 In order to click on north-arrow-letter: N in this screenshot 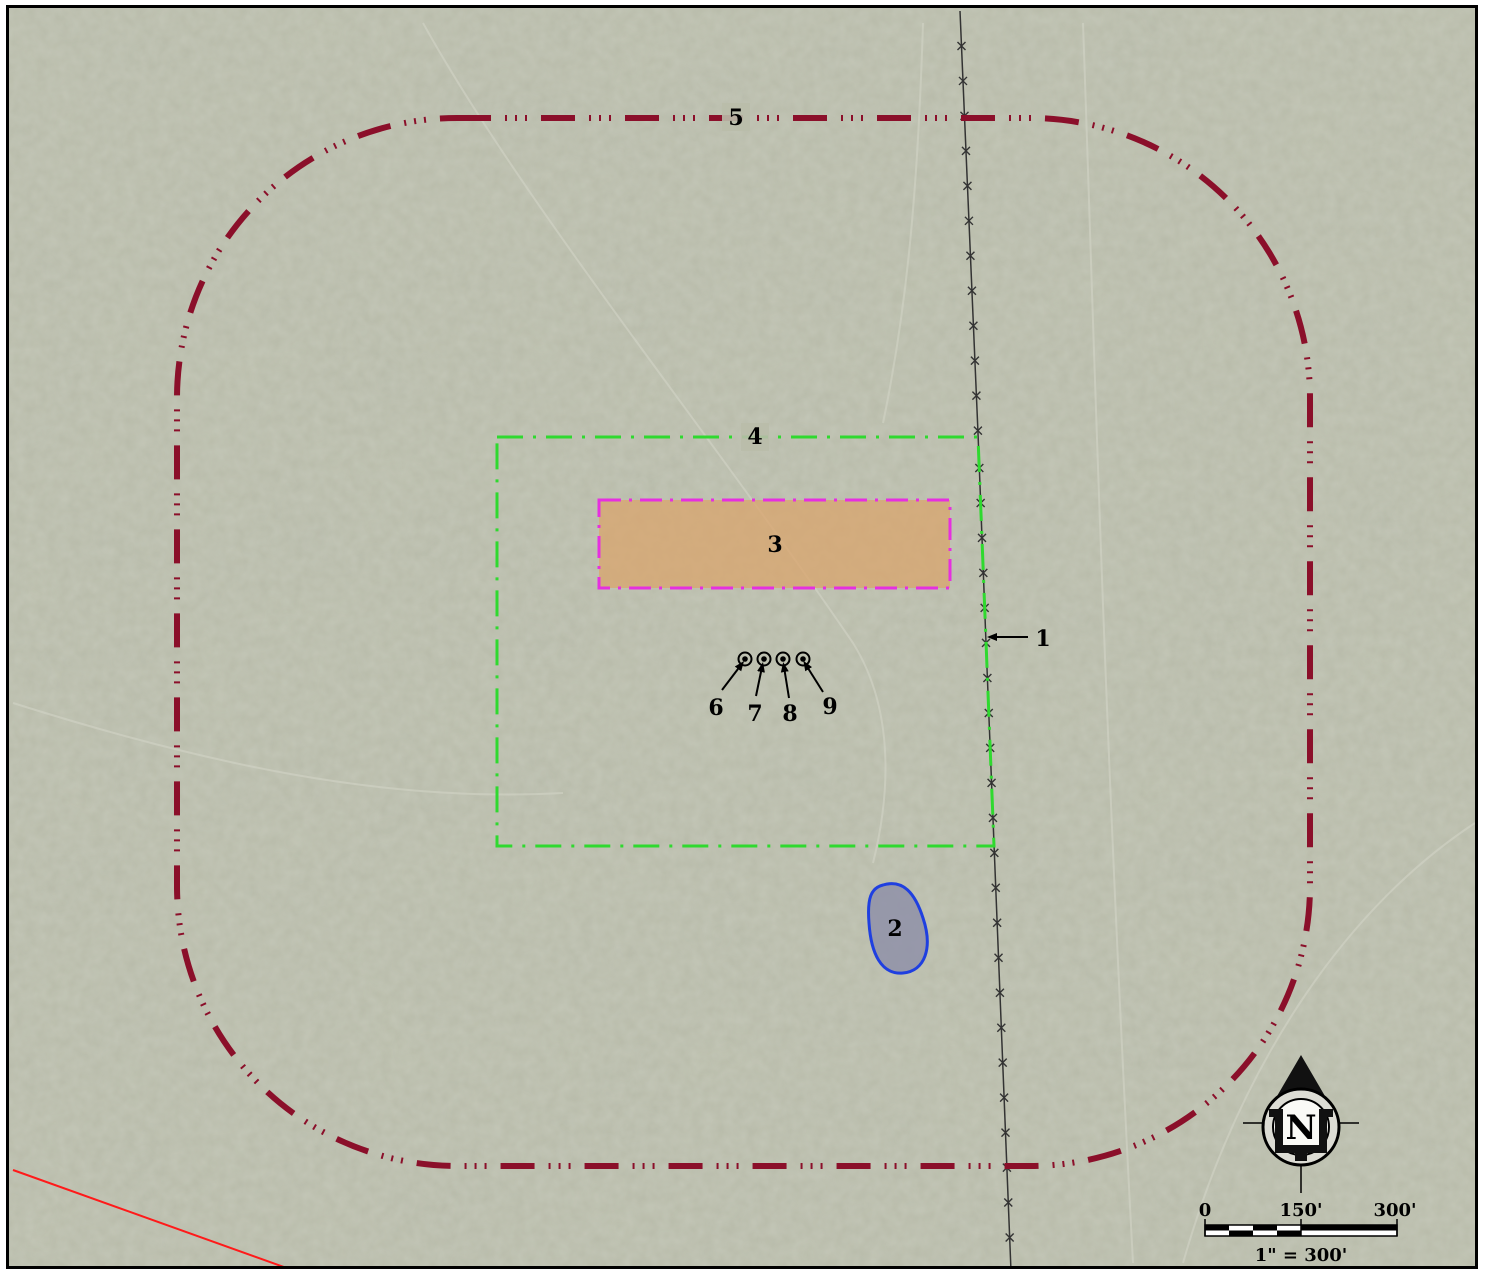, I will do `click(1300, 1128)`.